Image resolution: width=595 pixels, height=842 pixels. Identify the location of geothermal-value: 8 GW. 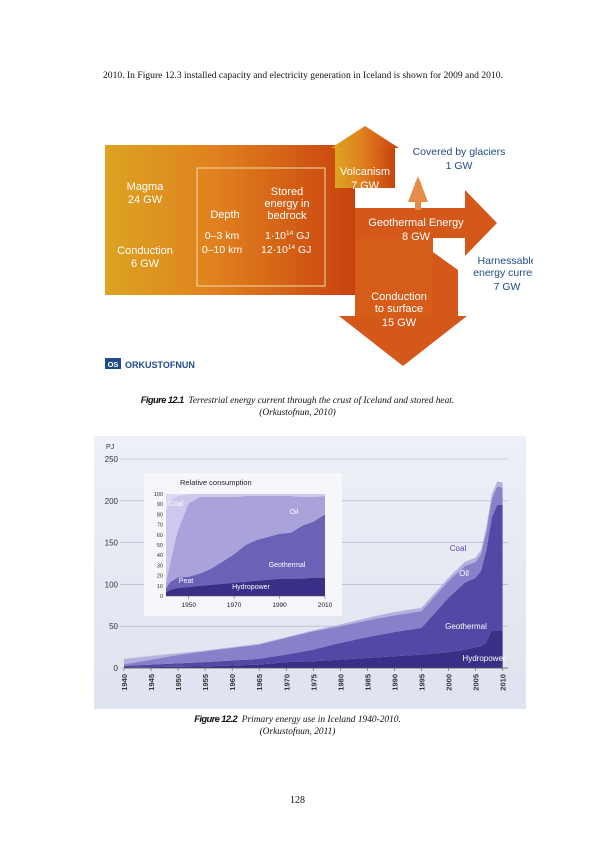
(416, 237).